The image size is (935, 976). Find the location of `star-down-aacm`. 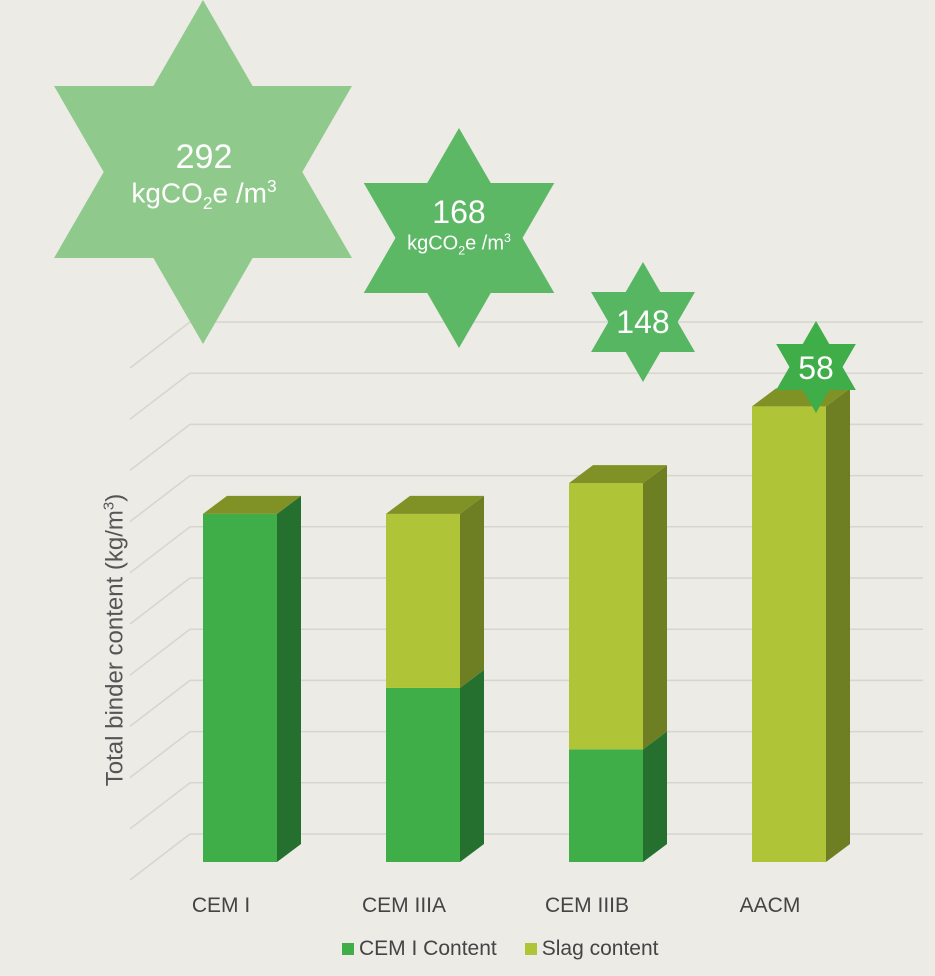

star-down-aacm is located at coordinates (816, 378).